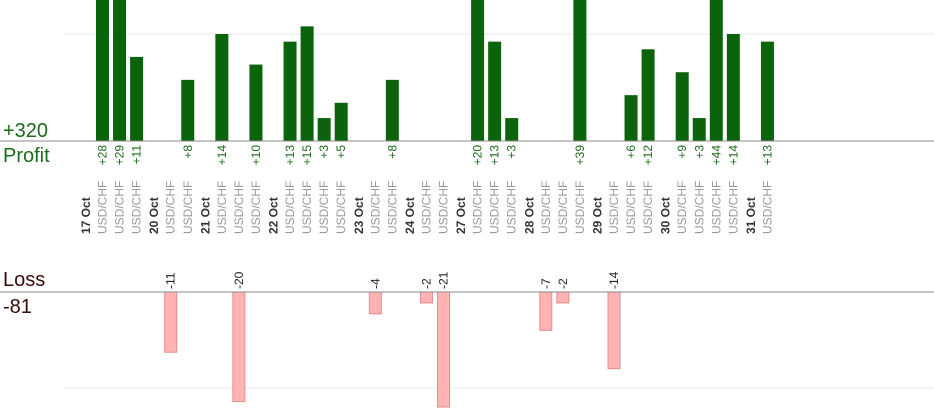  Describe the element at coordinates (24, 280) in the screenshot. I see `loss-label: Loss` at that location.